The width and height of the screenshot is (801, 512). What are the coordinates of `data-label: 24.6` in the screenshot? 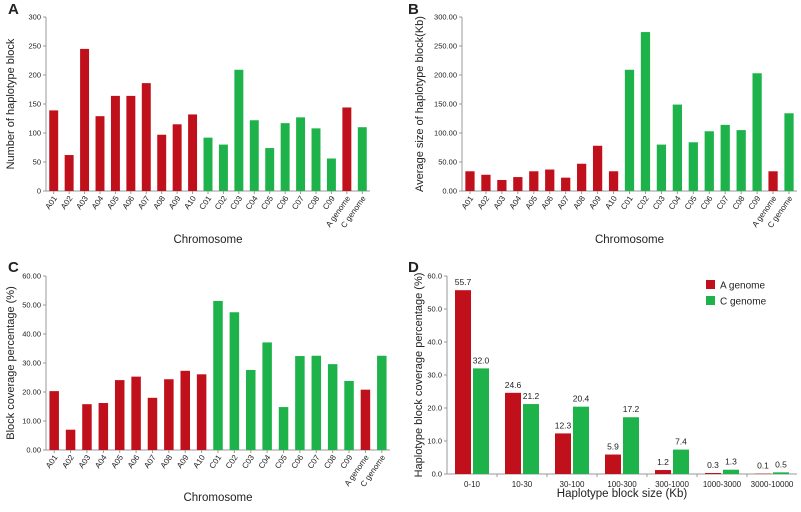 It's located at (513, 385).